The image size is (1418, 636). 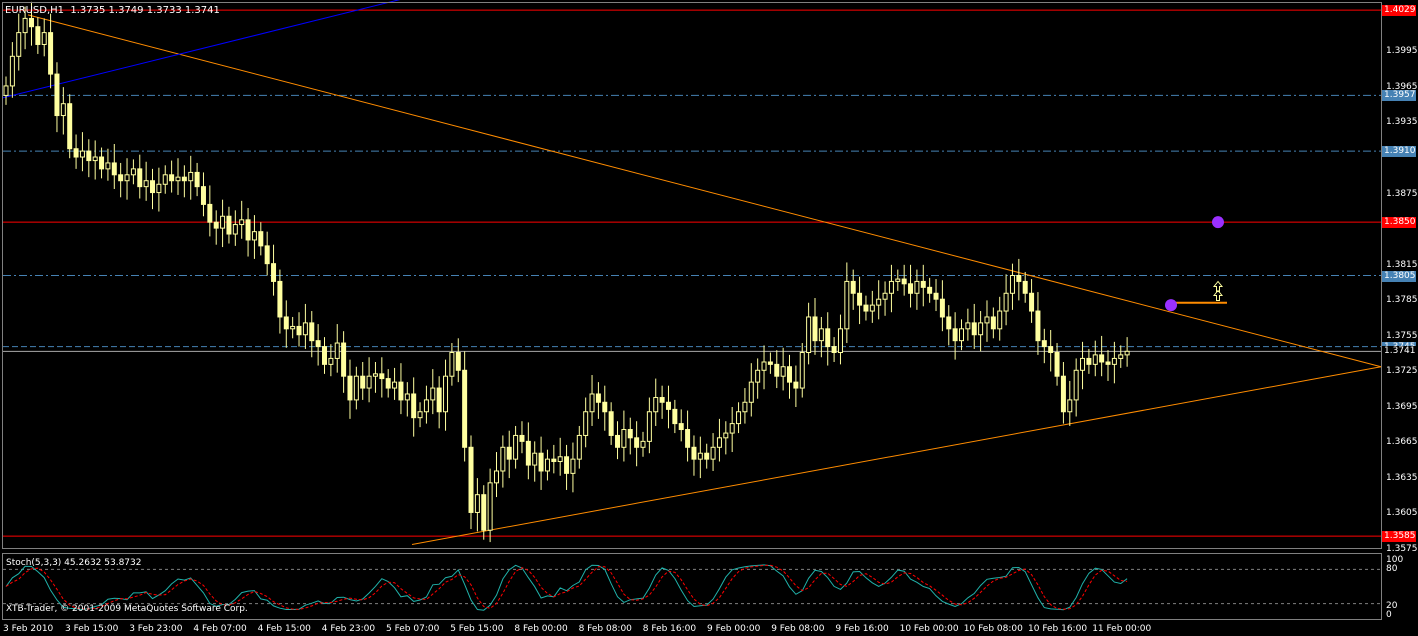 I want to click on time-tick-label: 10 Feb 08:00, so click(x=993, y=629).